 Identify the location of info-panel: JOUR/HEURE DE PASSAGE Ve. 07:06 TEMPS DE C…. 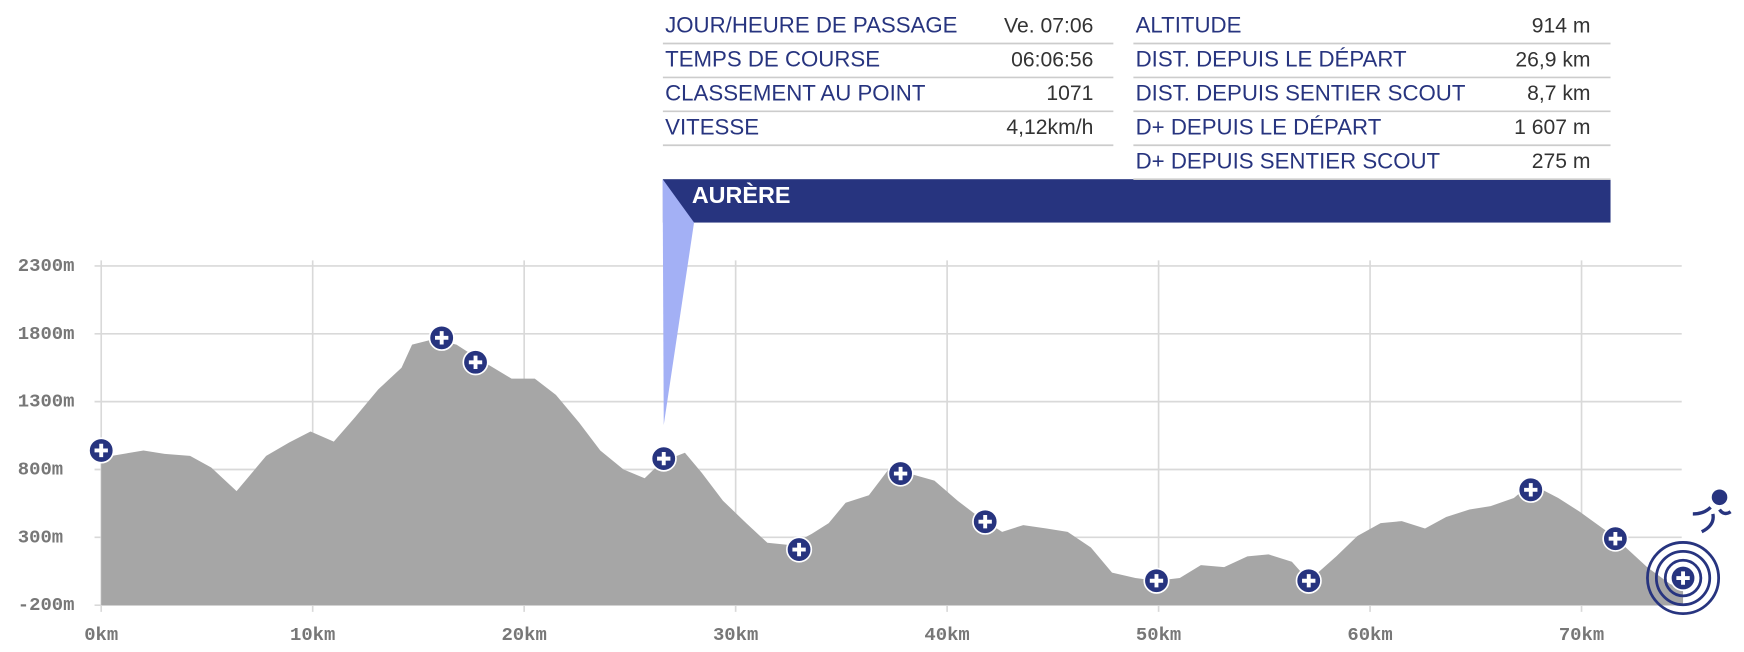
(1136, 97).